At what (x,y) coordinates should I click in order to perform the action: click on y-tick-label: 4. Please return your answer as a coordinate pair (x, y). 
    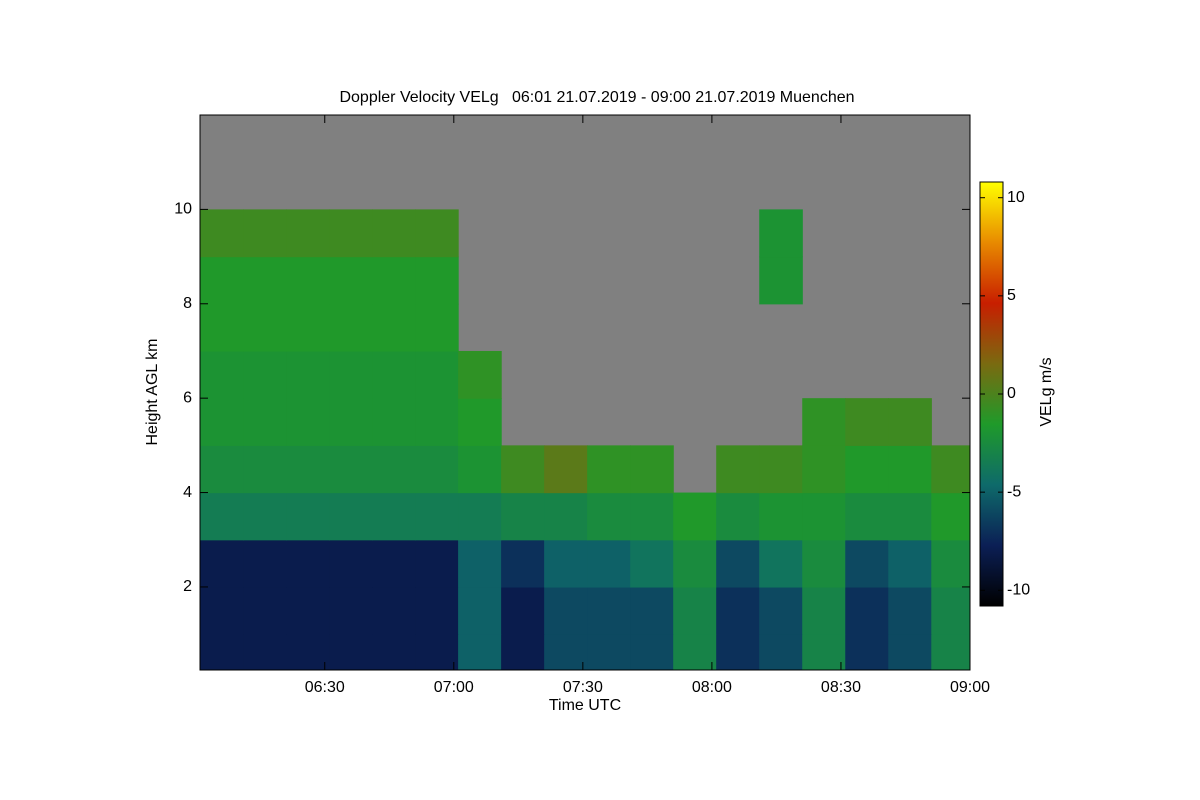
    Looking at the image, I should click on (187, 492).